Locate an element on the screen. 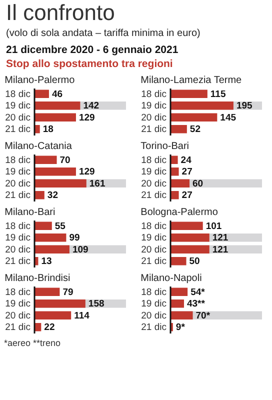 The image size is (272, 400). data-label: 24 is located at coordinates (186, 160).